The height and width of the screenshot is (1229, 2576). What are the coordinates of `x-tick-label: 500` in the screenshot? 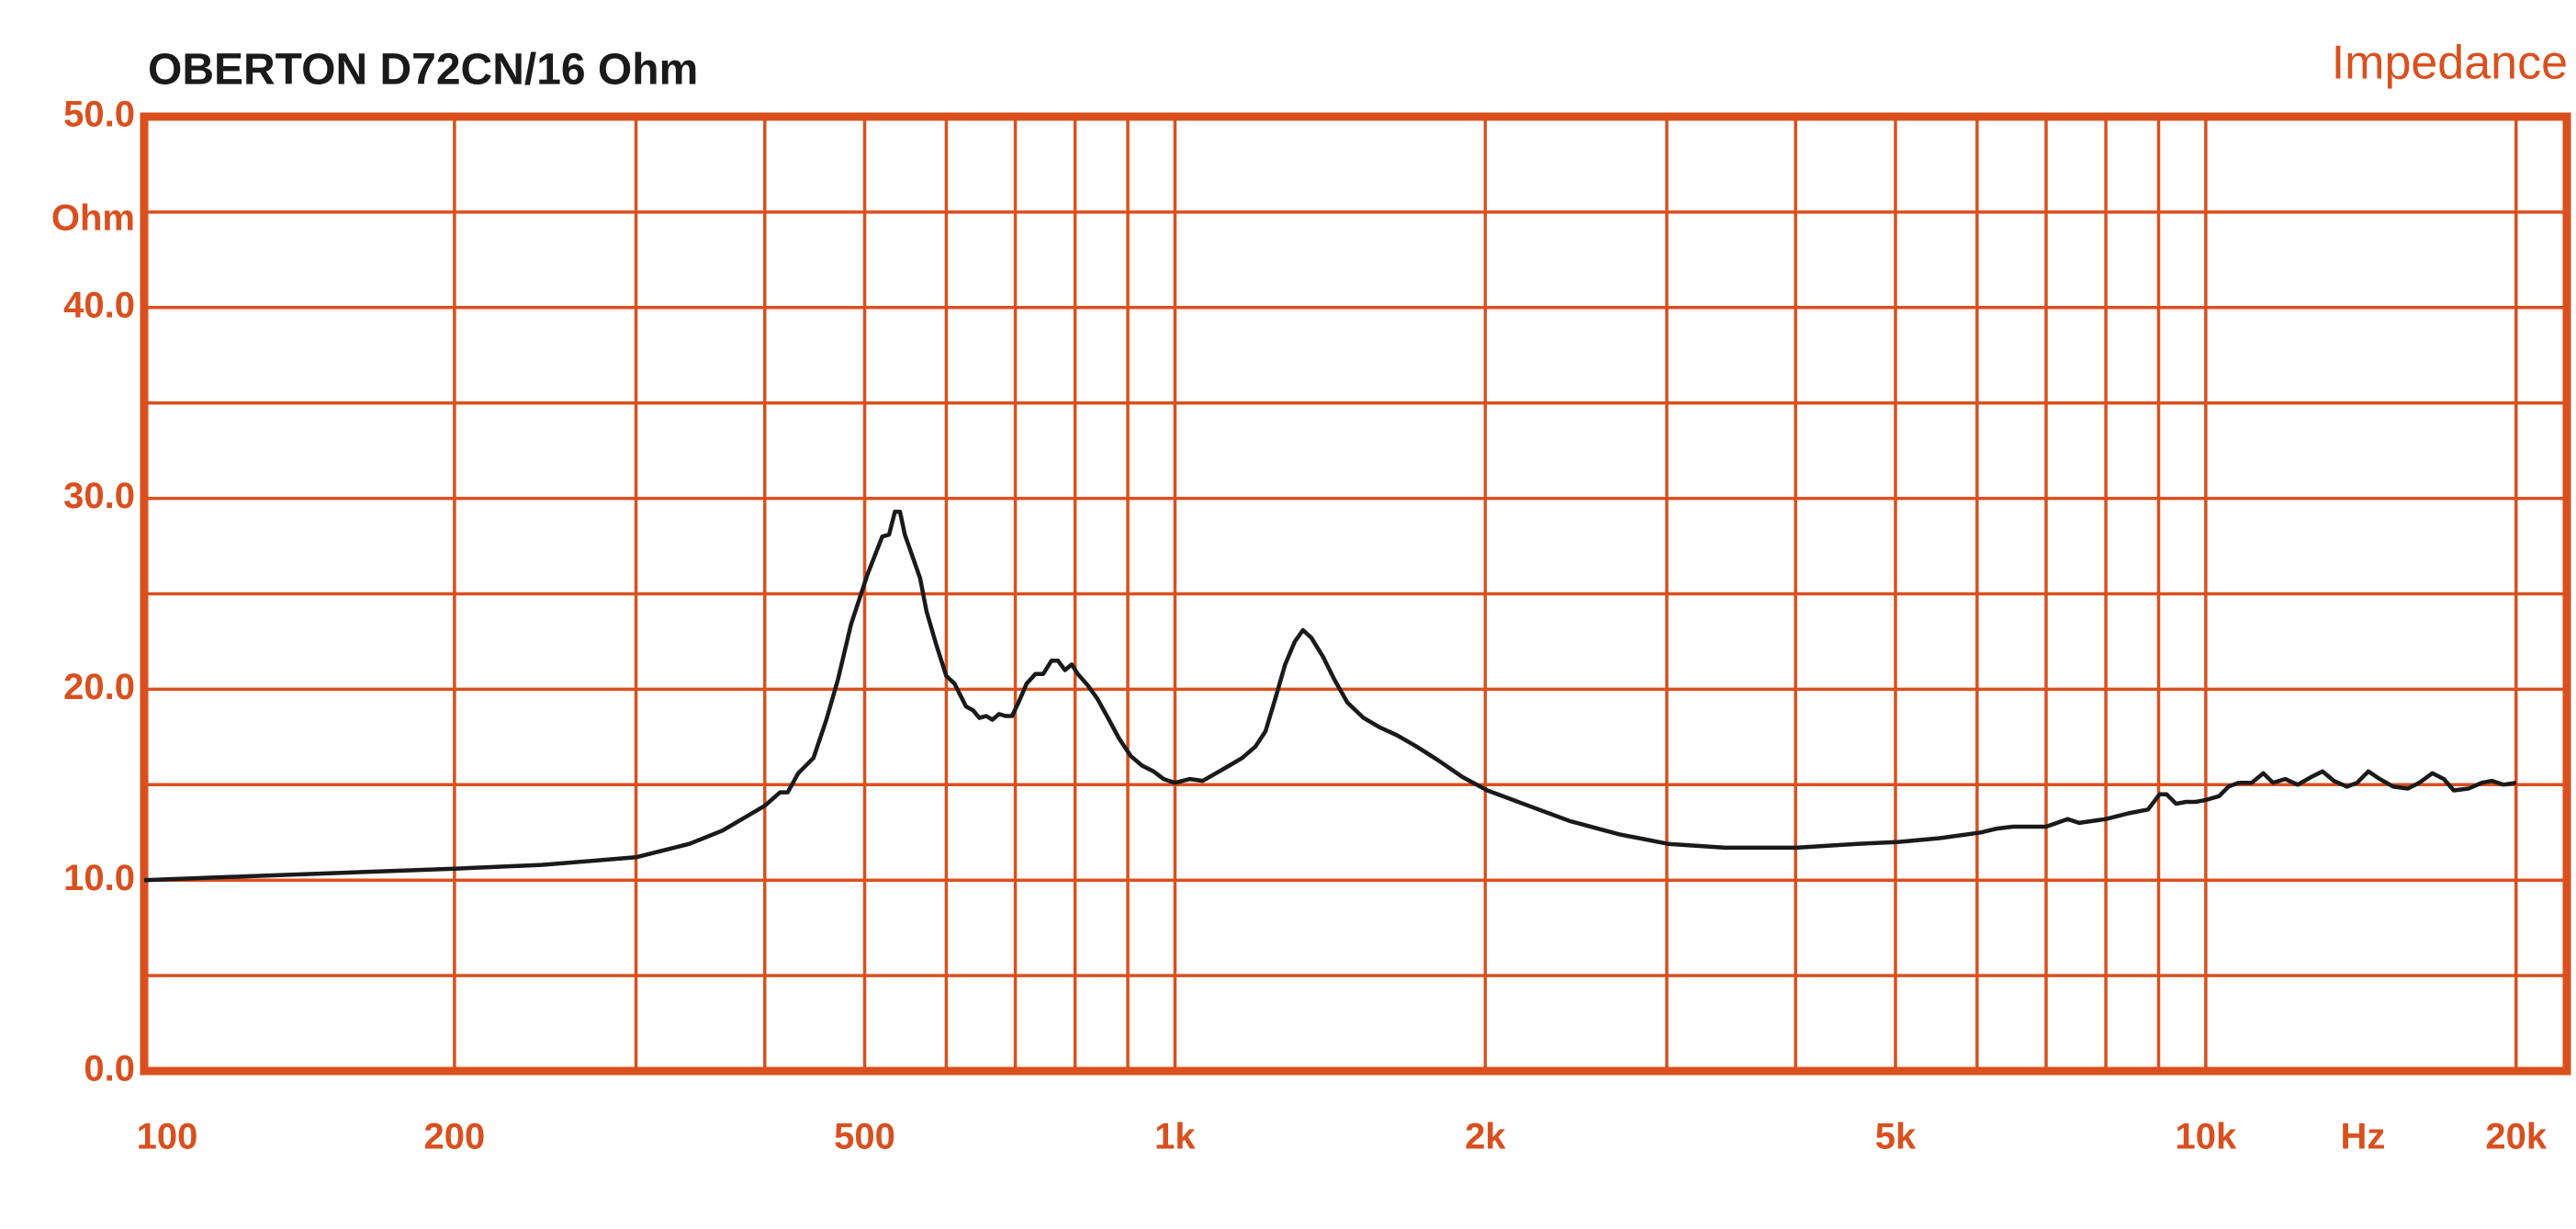 It's located at (864, 1137).